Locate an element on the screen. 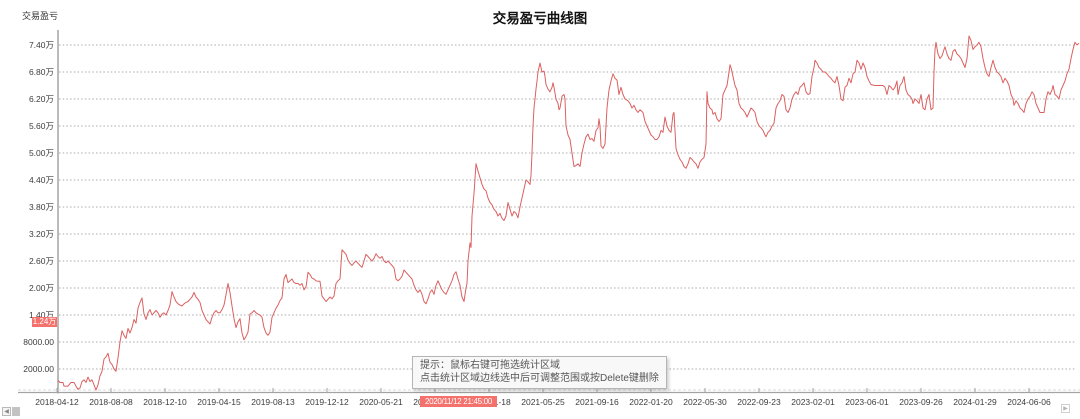 The width and height of the screenshot is (1080, 419). x-tick-label: 2022-05-30 is located at coordinates (705, 402).